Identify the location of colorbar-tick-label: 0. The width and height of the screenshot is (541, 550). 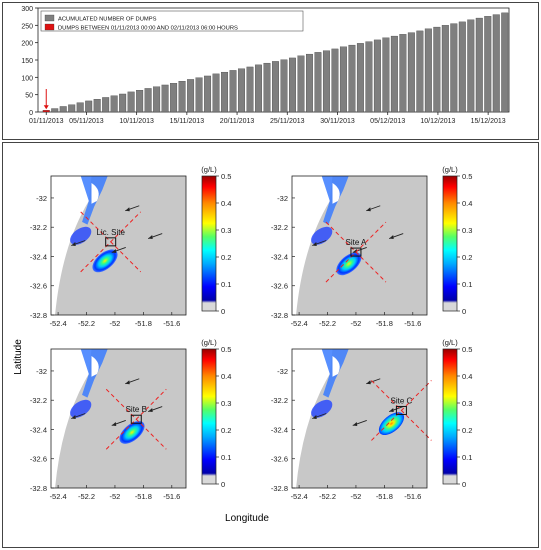
(464, 311).